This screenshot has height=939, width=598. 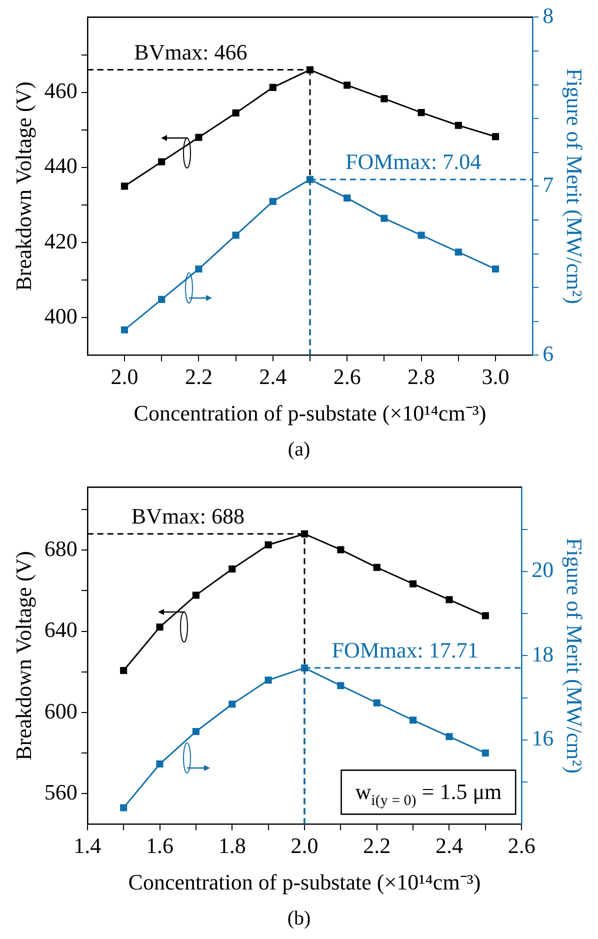 What do you see at coordinates (543, 738) in the screenshot?
I see `y2-tick-label: 16` at bounding box center [543, 738].